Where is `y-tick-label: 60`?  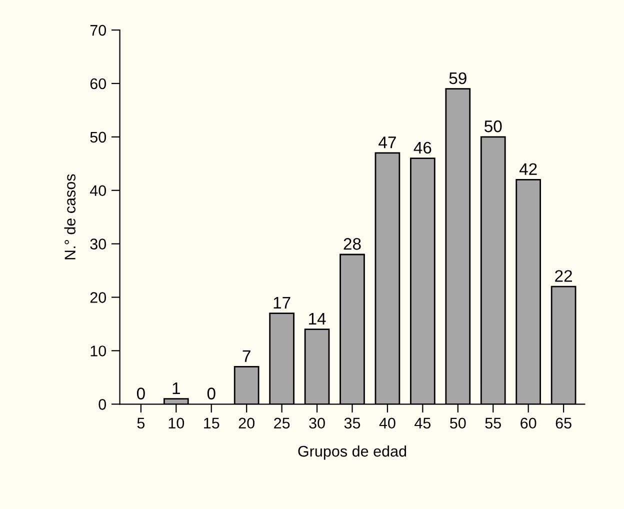
y-tick-label: 60 is located at coordinates (98, 84).